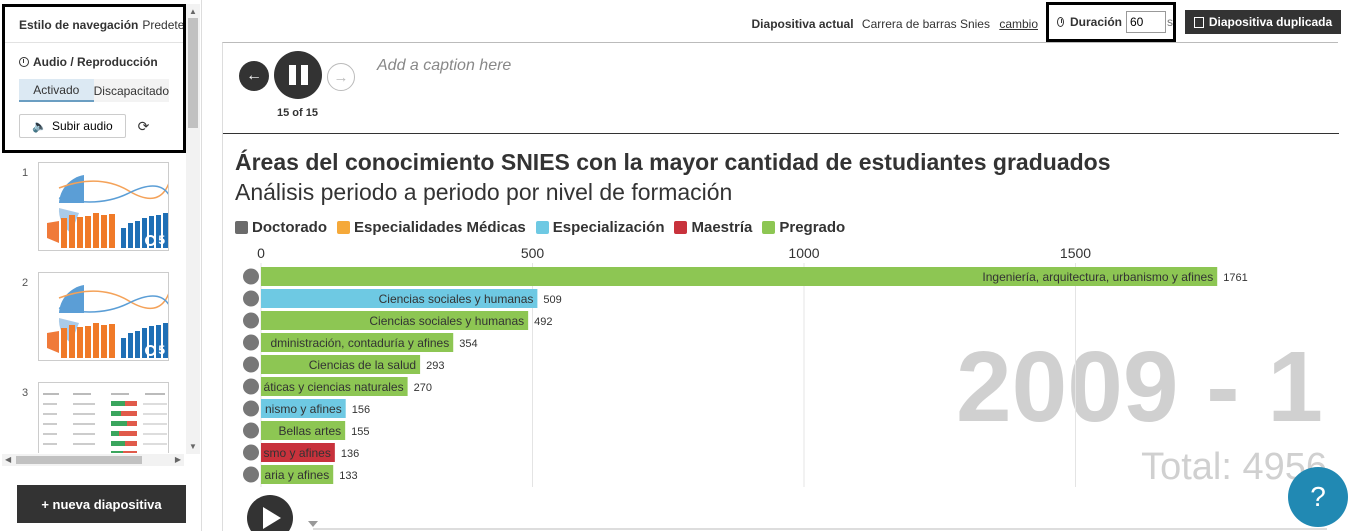 The image size is (1348, 531). Describe the element at coordinates (193, 11) in the screenshot. I see `scroll-up-icon: ▲` at that location.